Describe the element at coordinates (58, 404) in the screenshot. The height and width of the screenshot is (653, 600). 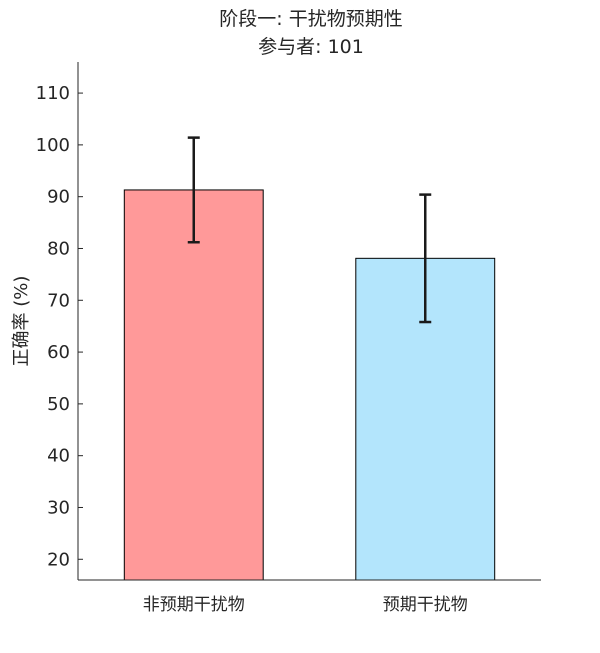
I see `y-tick-label-50: 50` at that location.